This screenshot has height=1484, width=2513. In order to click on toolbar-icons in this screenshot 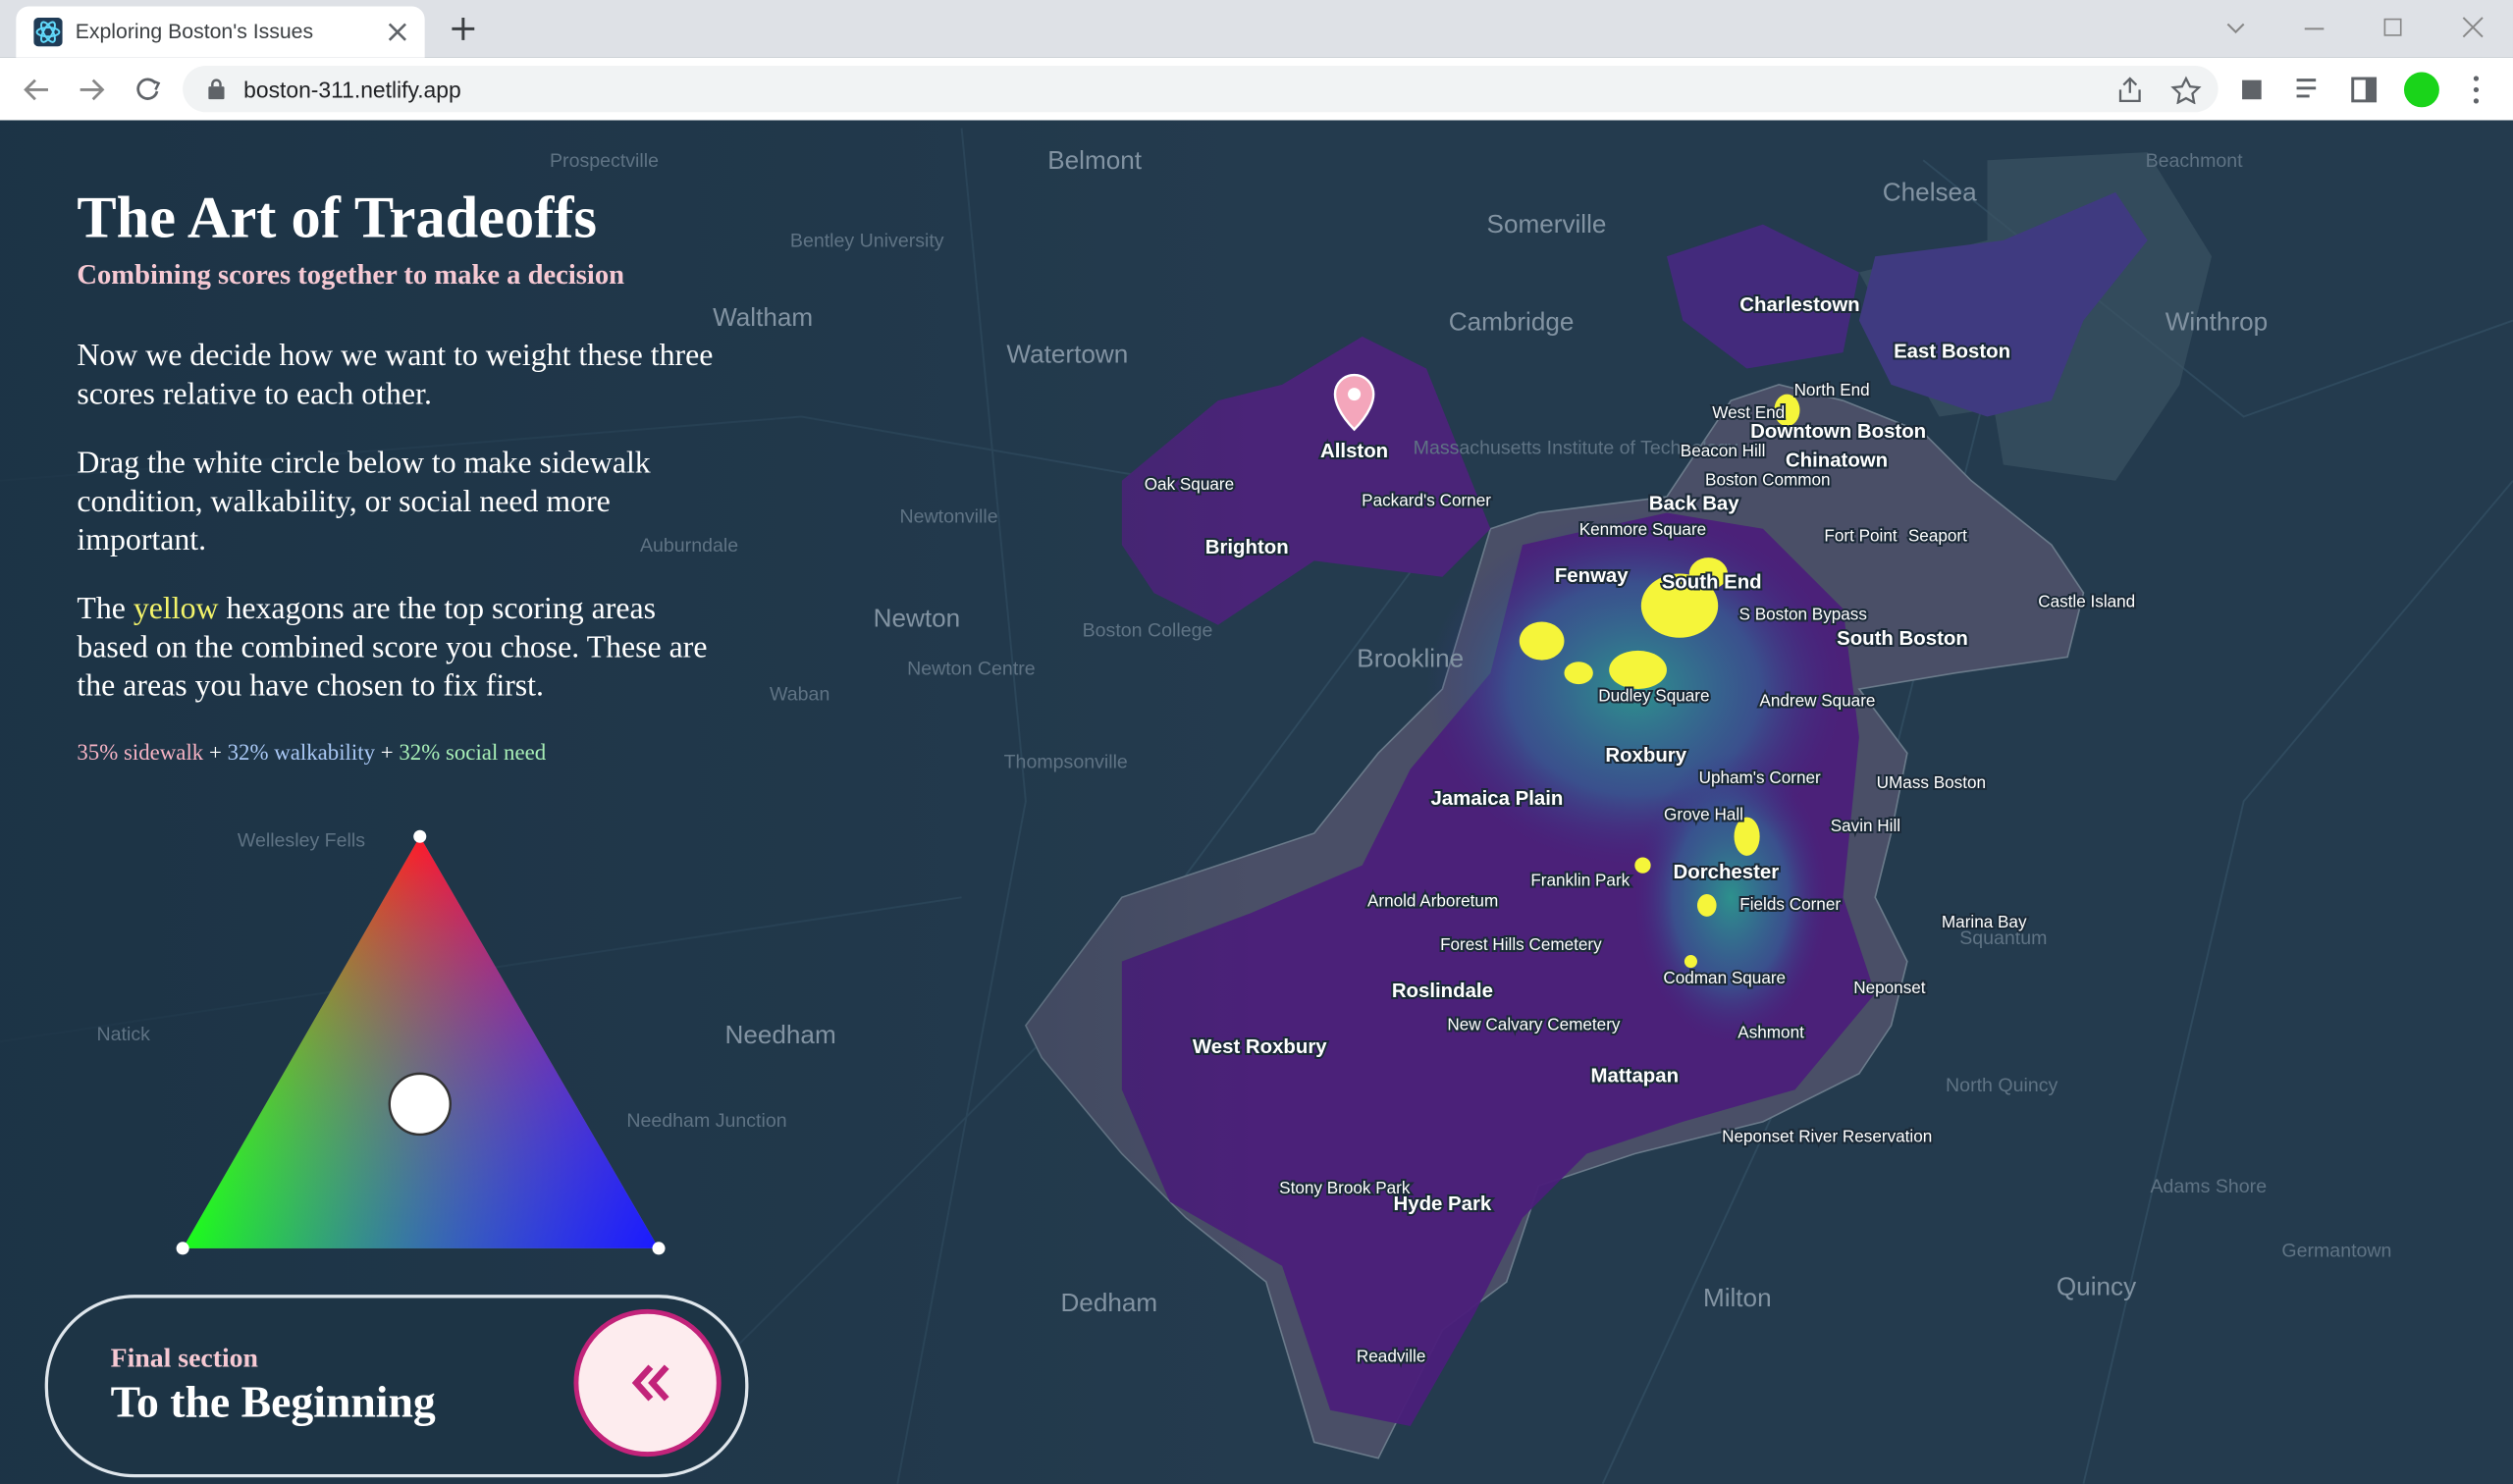, I will do `click(2365, 90)`.